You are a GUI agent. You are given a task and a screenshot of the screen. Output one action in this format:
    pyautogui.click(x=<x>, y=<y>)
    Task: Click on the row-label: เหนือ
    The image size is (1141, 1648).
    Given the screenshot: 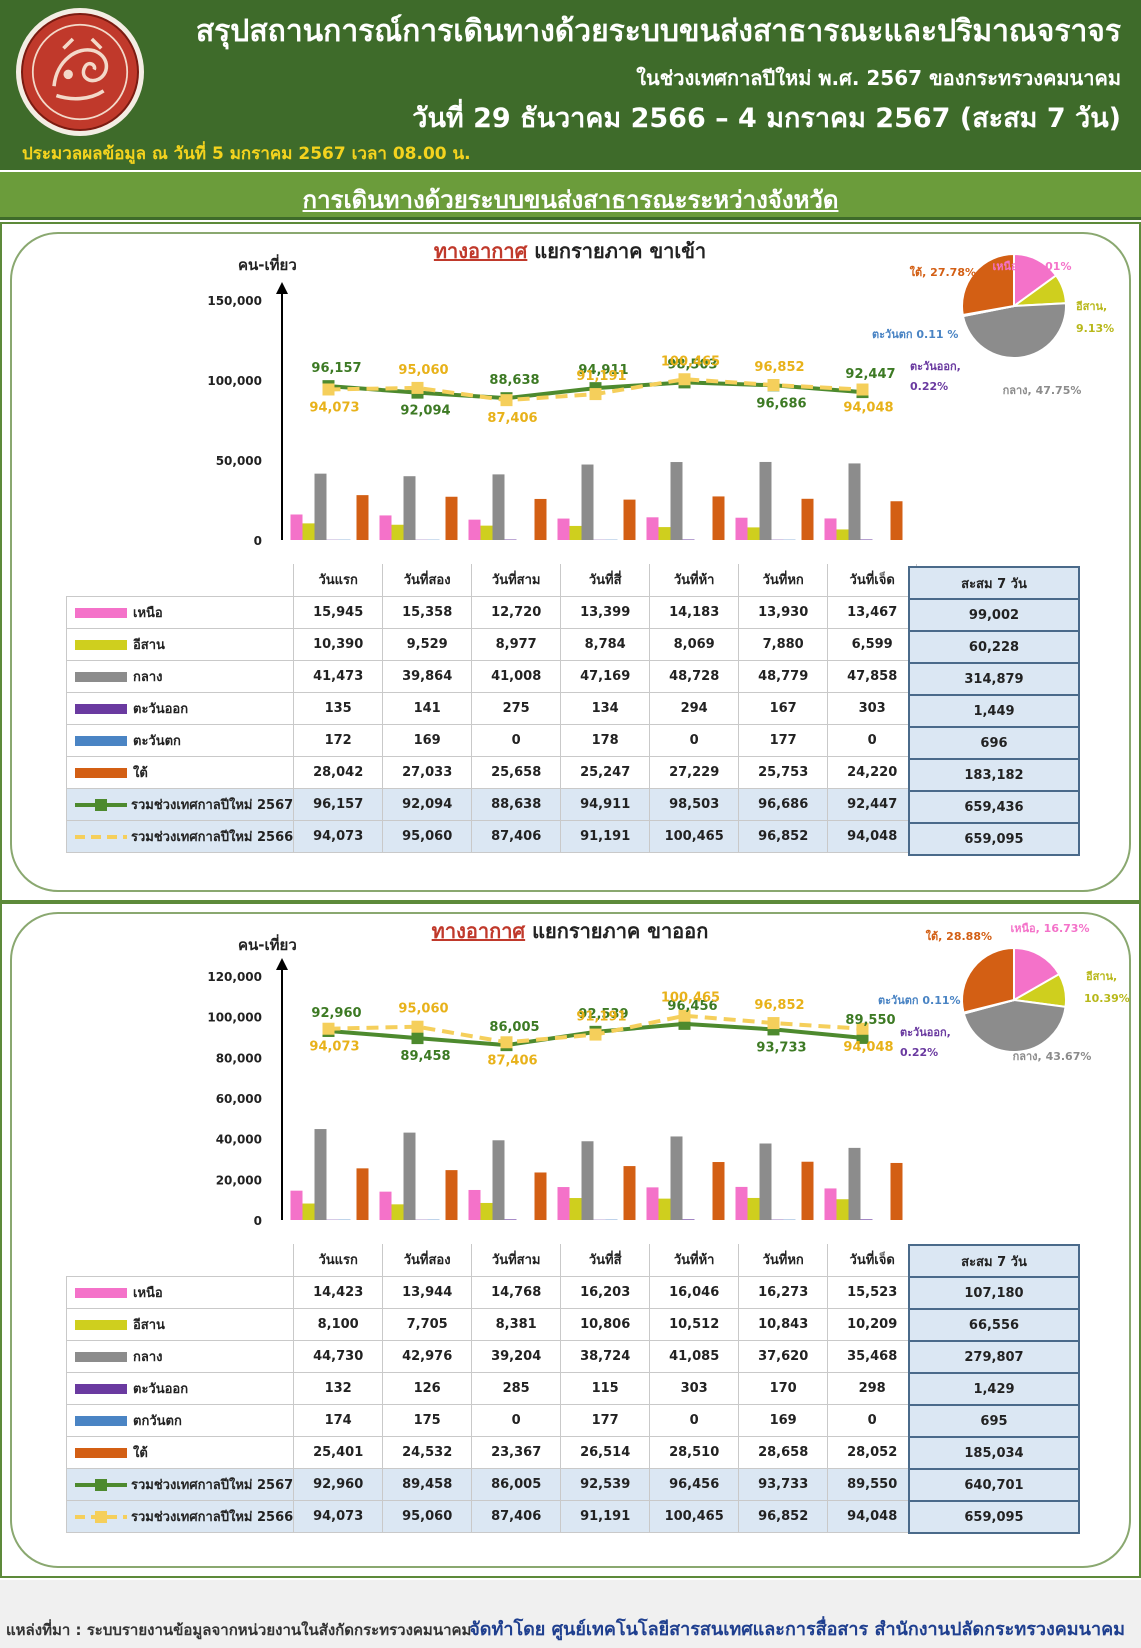 What is the action you would take?
    pyautogui.click(x=180, y=612)
    